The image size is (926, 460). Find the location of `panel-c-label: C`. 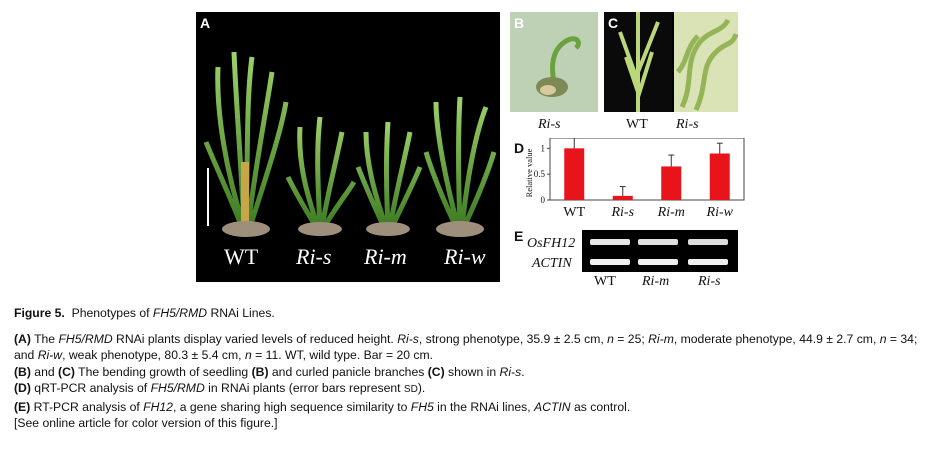

panel-c-label: C is located at coordinates (613, 23).